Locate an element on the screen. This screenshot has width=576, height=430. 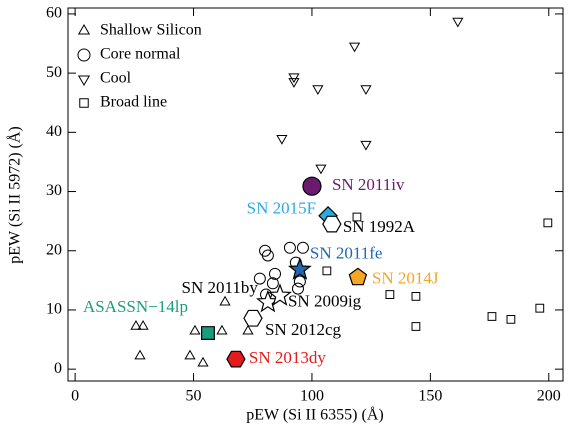
legend-label: Shallow Silicon is located at coordinates (151, 30).